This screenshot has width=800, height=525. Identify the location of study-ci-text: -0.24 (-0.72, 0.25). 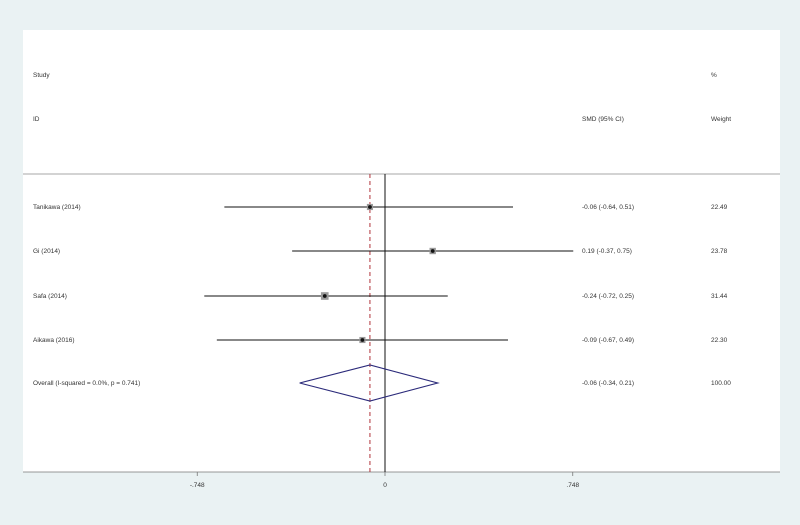
(608, 296).